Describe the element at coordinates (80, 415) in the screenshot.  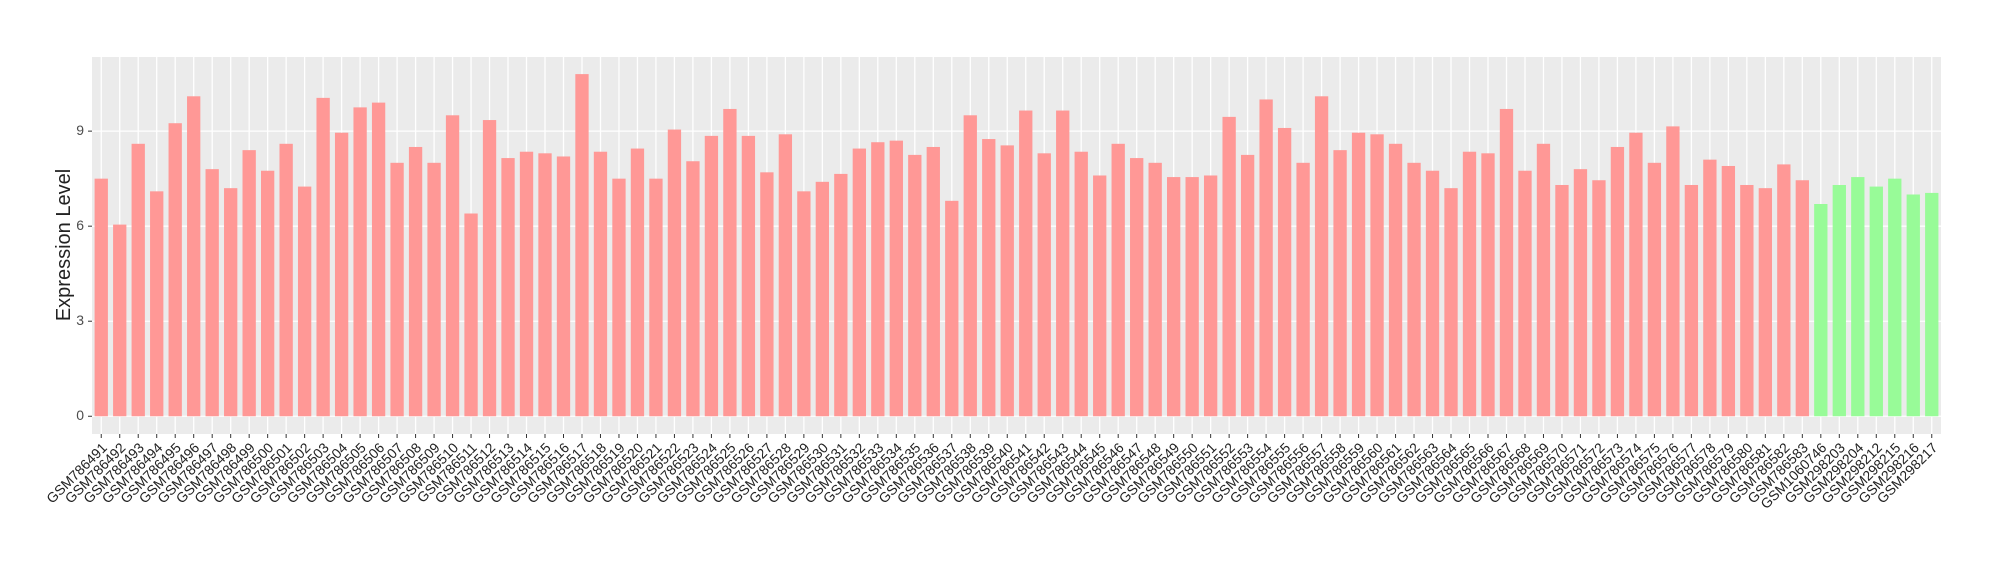
I see `y-tick-label: 0` at that location.